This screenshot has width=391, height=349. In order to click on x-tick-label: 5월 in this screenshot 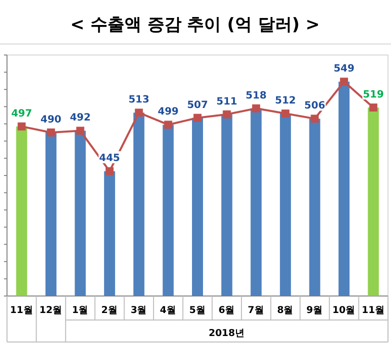, I will do `click(197, 310)`.